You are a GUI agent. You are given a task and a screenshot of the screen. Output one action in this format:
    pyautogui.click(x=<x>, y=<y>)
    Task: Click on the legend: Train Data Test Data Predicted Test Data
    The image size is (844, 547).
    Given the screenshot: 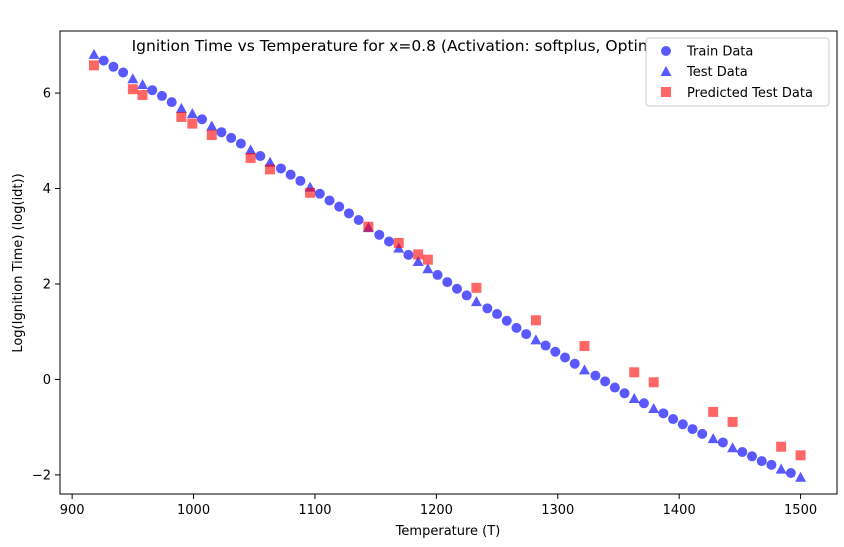 What is the action you would take?
    pyautogui.click(x=737, y=72)
    